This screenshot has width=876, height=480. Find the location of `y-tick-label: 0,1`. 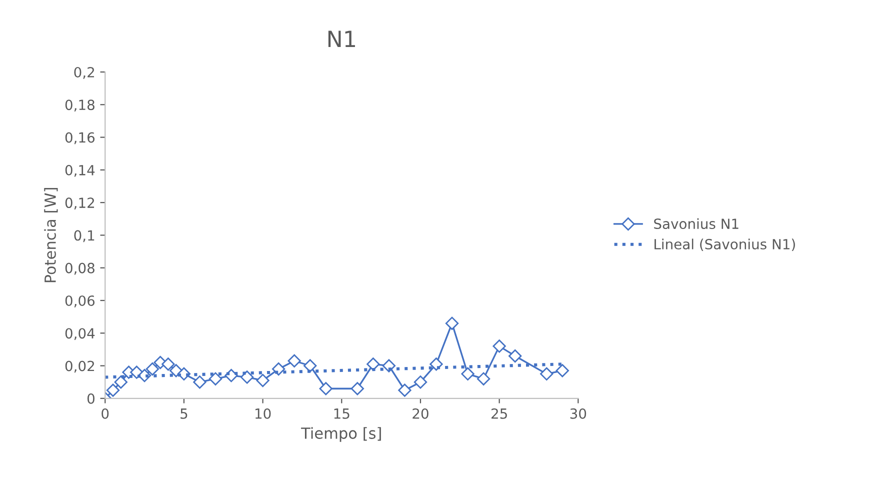

y-tick-label: 0,1 is located at coordinates (84, 236).